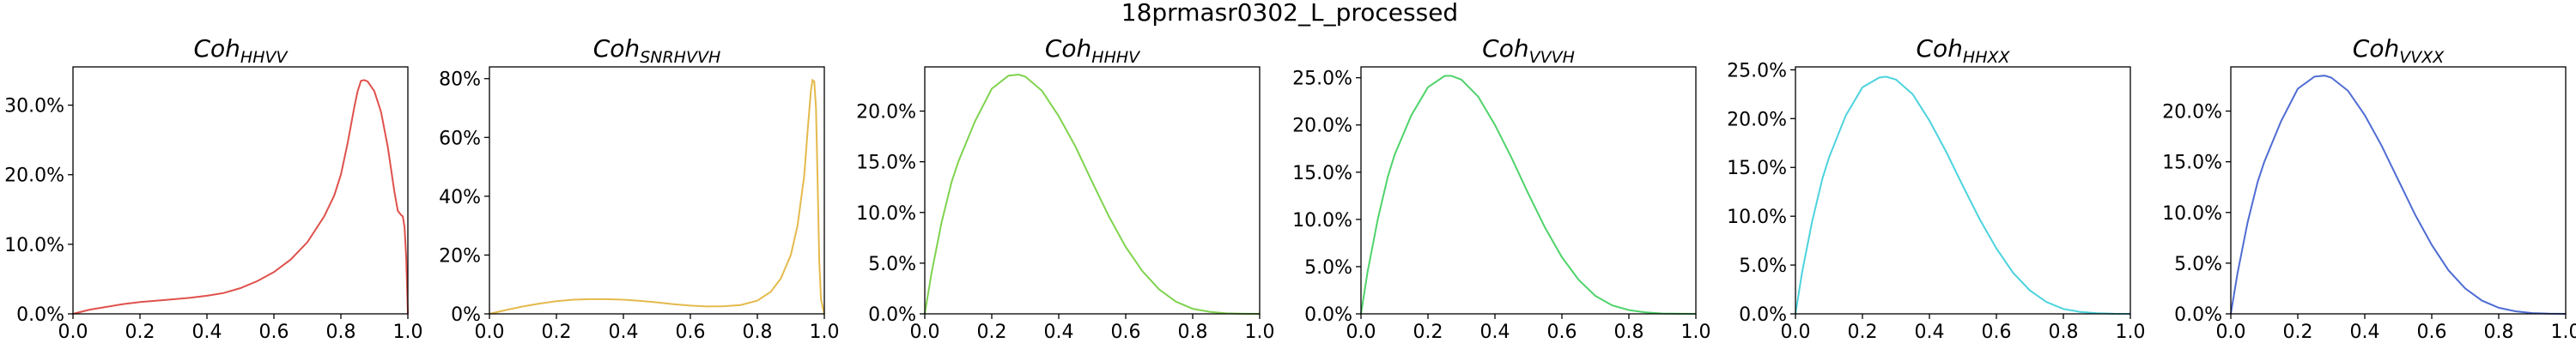 Image resolution: width=2576 pixels, height=343 pixels. What do you see at coordinates (1116, 58) in the screenshot?
I see `panel-title-subscript: HHHV` at bounding box center [1116, 58].